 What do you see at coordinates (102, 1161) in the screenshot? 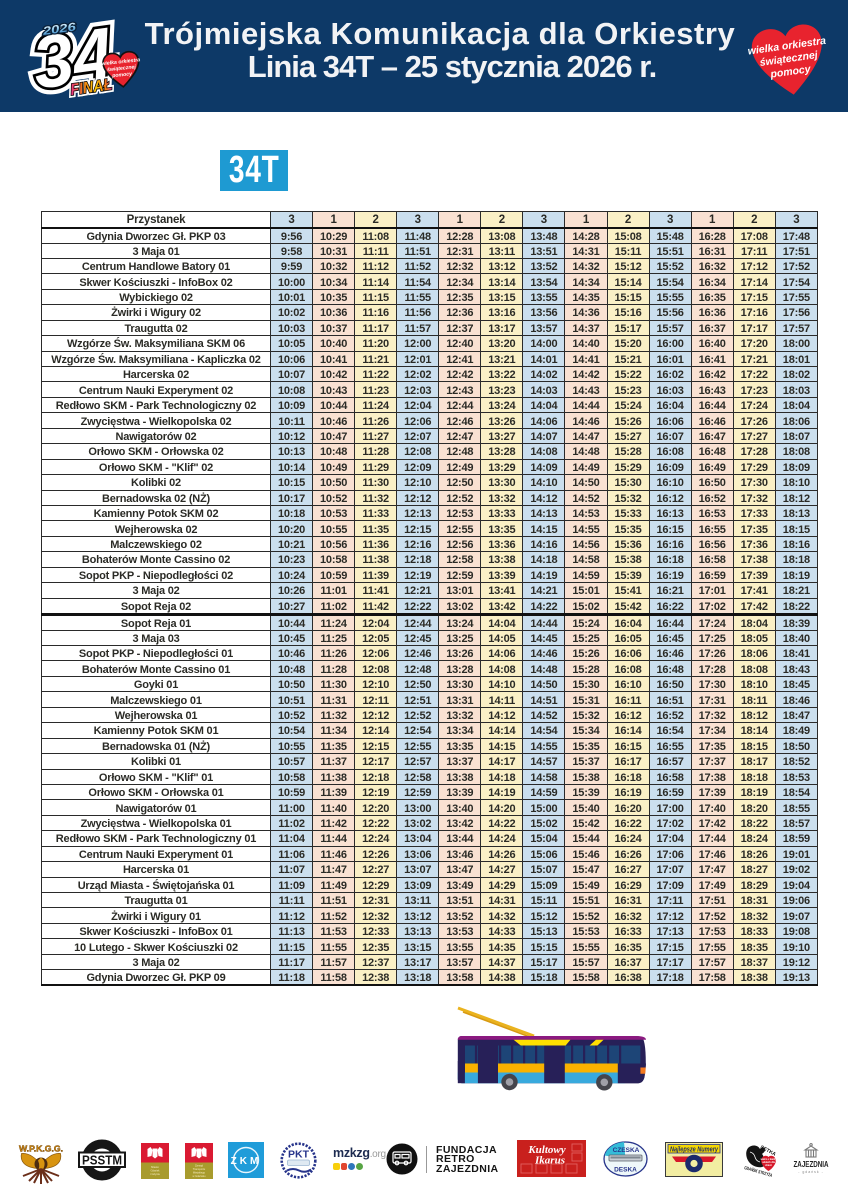
I see `svg-text: PSSTM` at bounding box center [102, 1161].